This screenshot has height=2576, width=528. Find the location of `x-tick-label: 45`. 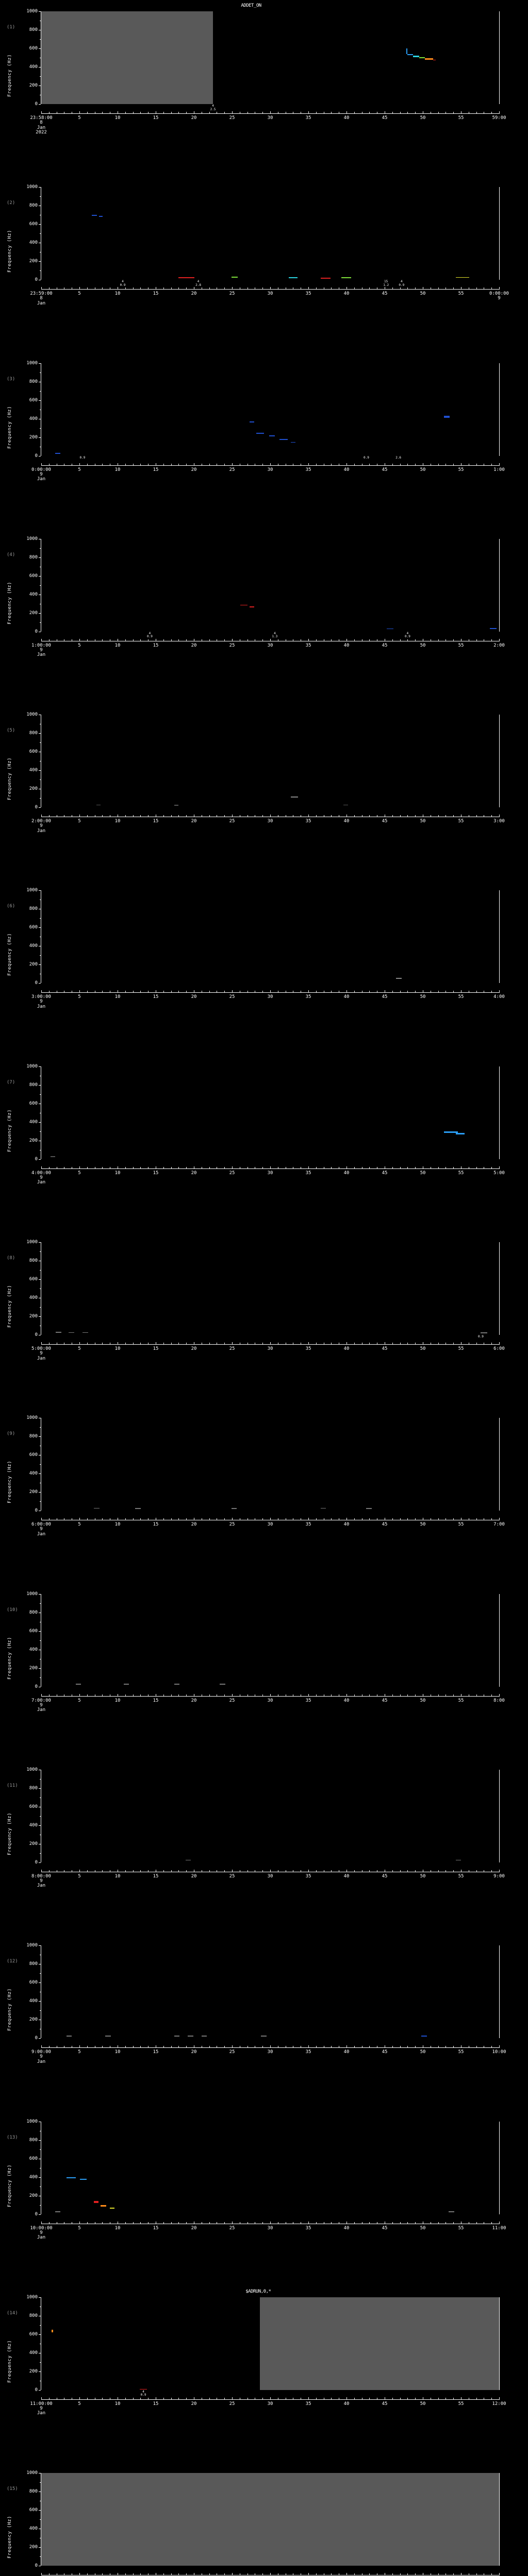

x-tick-label: 45 is located at coordinates (385, 118).